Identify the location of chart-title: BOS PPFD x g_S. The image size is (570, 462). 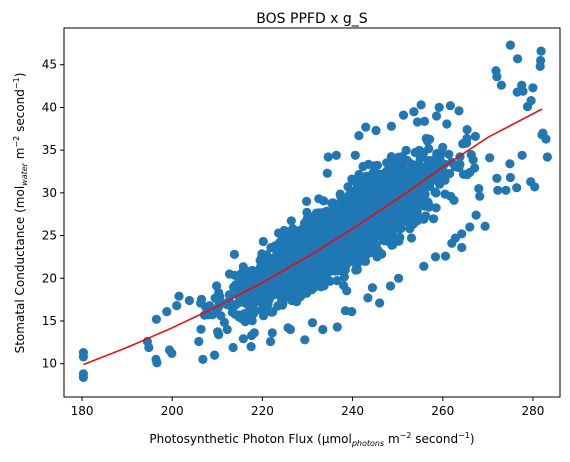
(312, 19).